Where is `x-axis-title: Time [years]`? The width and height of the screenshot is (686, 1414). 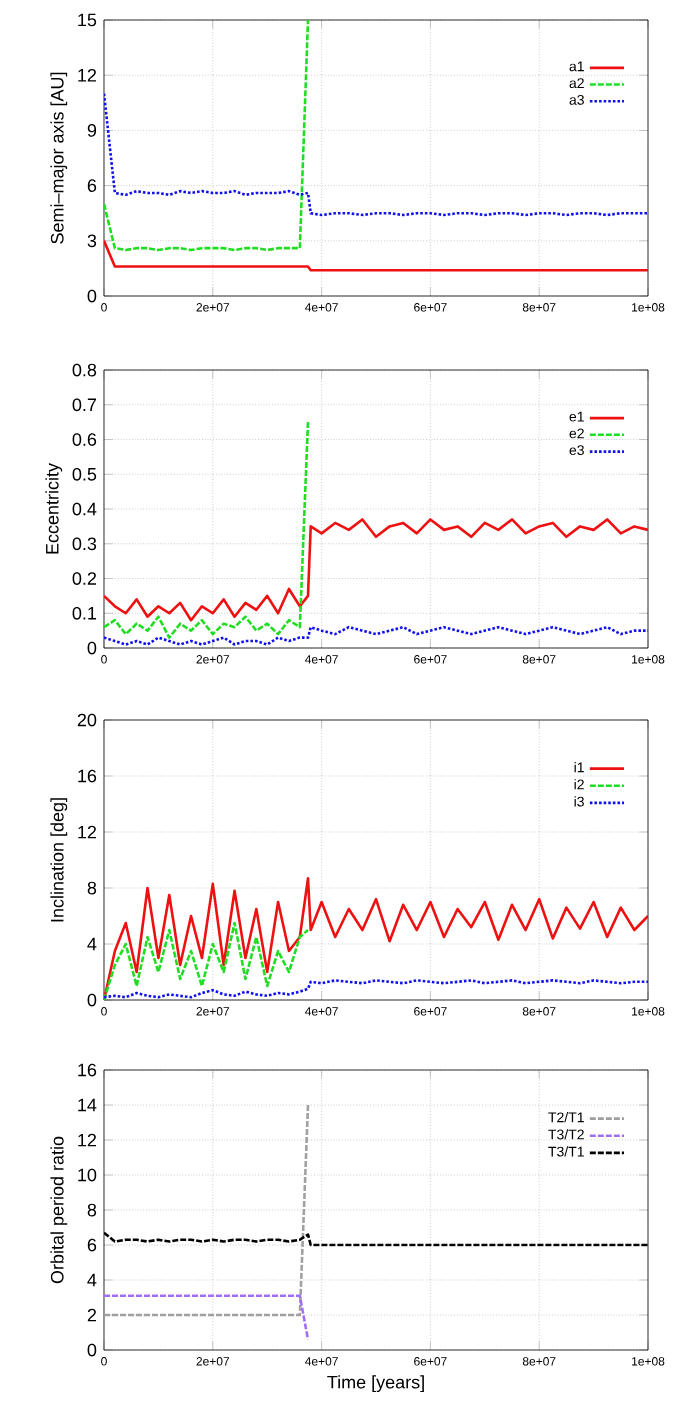 x-axis-title: Time [years] is located at coordinates (375, 1384).